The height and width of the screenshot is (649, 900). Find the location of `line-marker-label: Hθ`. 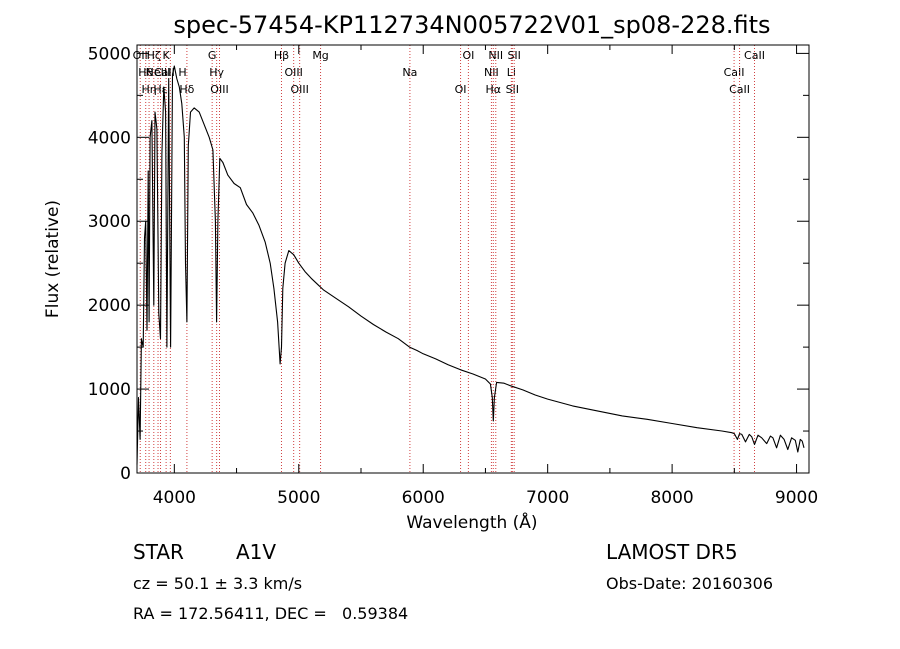

line-marker-label: Hθ is located at coordinates (145, 72).